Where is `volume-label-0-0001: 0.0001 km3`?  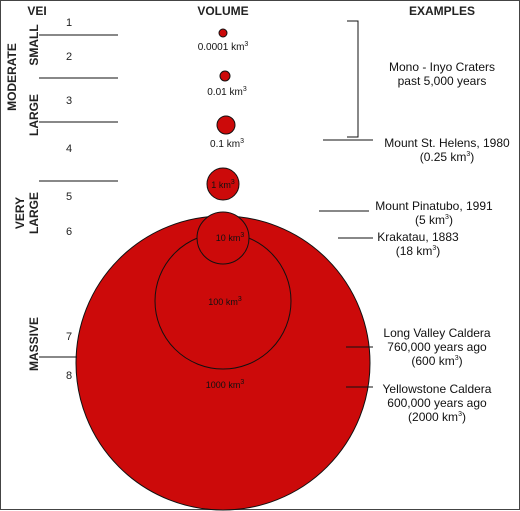 volume-label-0-0001: 0.0001 km3 is located at coordinates (223, 47).